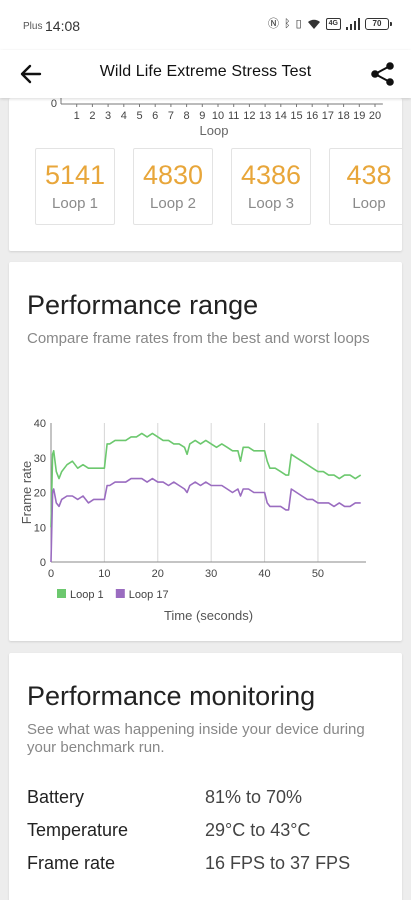 Image resolution: width=411 pixels, height=900 pixels. I want to click on y-axis-title: Frame rate, so click(26, 493).